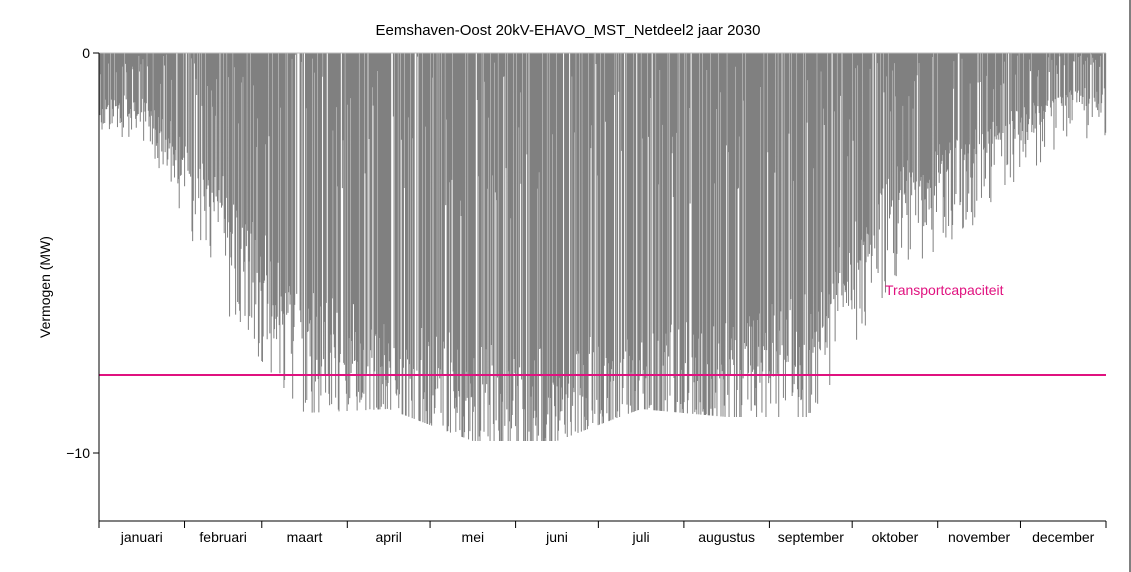 This screenshot has width=1131, height=572. I want to click on month-label-maart: maart, so click(305, 537).